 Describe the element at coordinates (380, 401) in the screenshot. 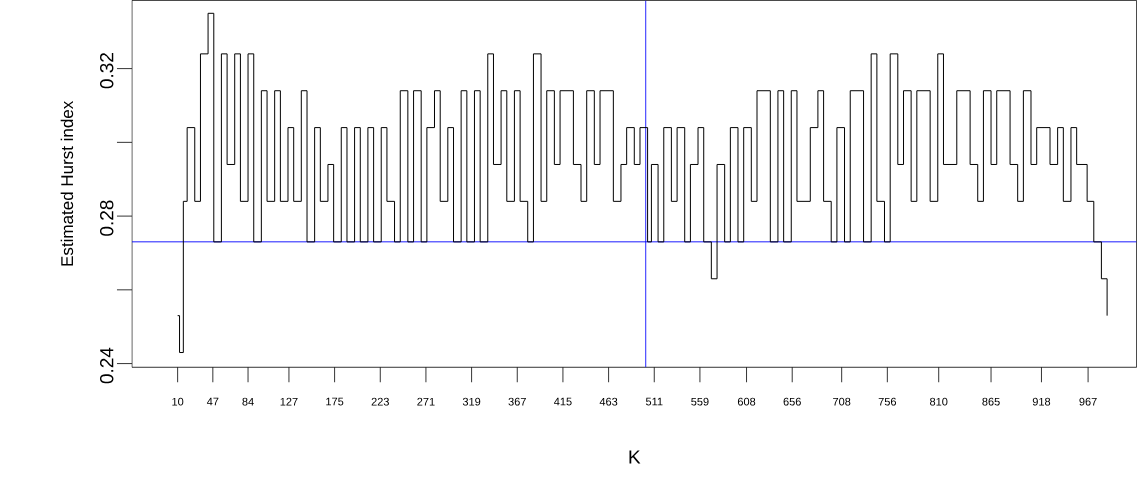

I see `x-tick-label: 223` at that location.